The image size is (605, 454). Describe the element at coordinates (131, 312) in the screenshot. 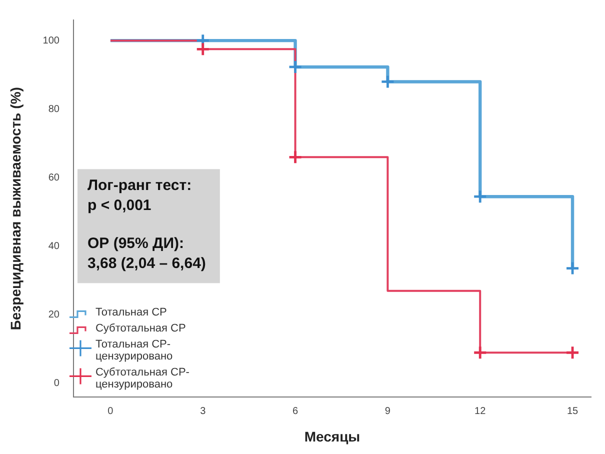

I see `legend-label: Тотальная СР` at that location.